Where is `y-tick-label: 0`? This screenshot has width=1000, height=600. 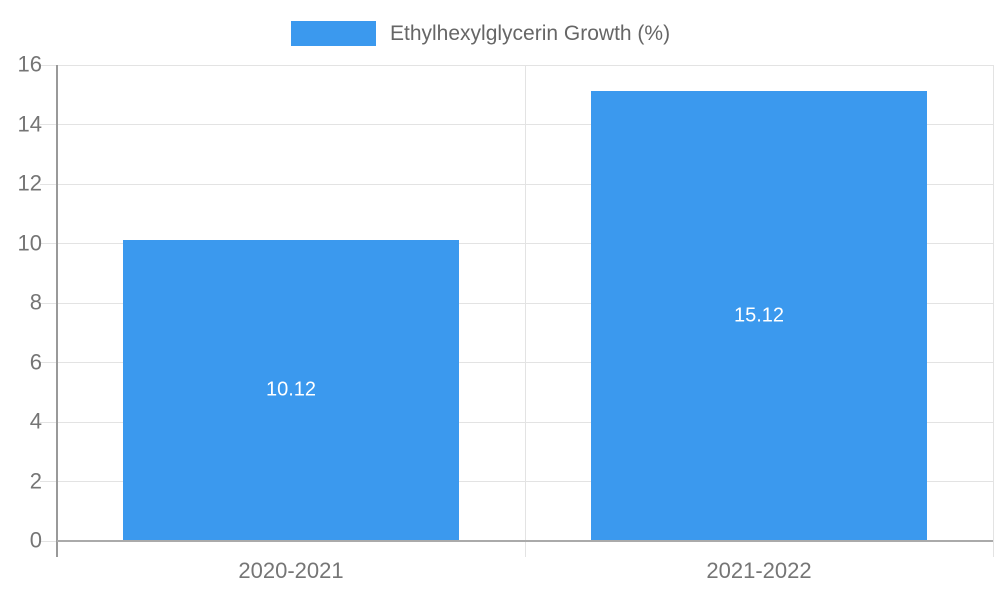 y-tick-label: 0 is located at coordinates (35, 540).